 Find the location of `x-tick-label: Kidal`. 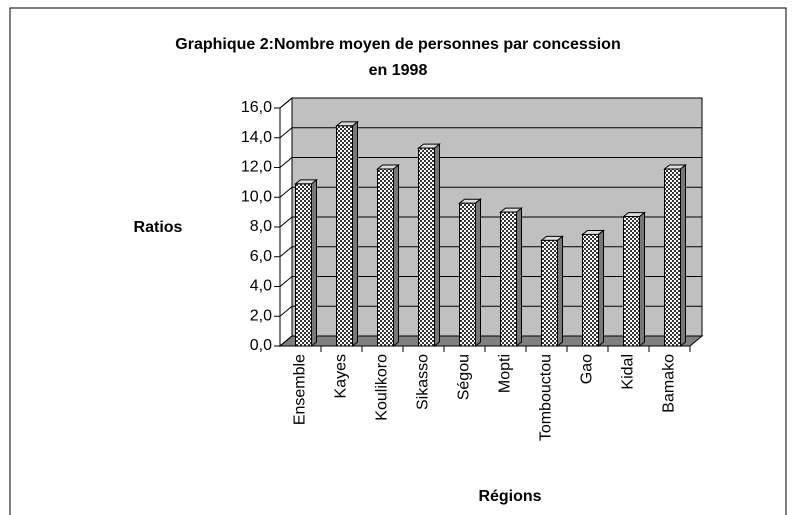

x-tick-label: Kidal is located at coordinates (628, 372).